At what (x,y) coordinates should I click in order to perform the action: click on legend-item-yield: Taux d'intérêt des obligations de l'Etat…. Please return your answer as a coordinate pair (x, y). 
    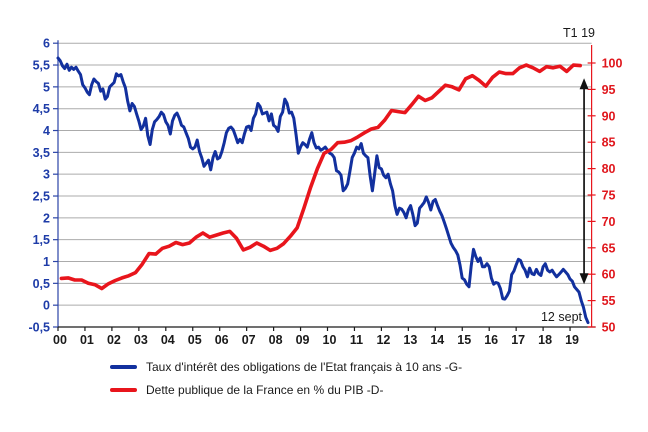
    Looking at the image, I should click on (286, 367).